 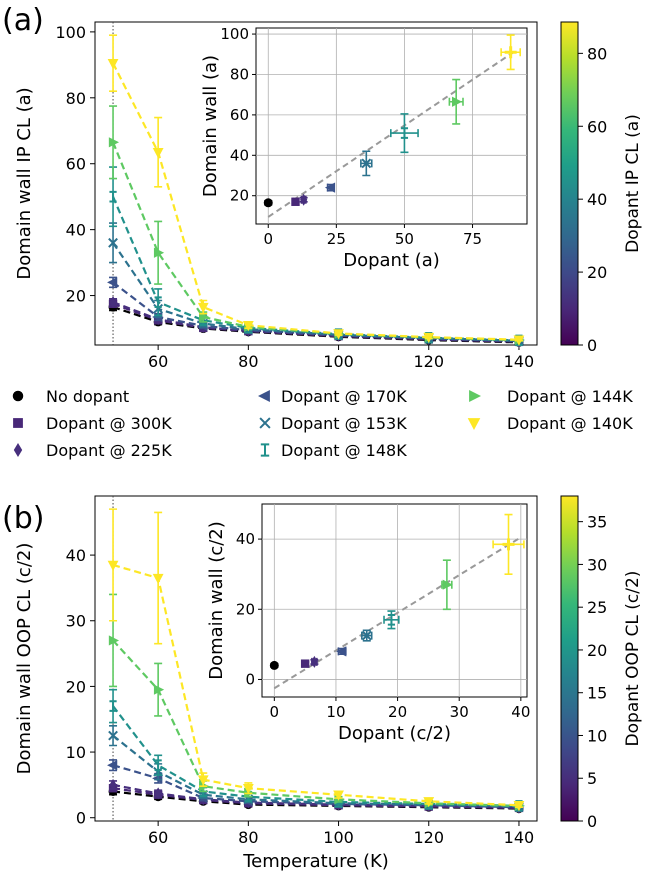 What do you see at coordinates (24, 659) in the screenshot?
I see `y-axis-label-b: Domain wall OOP CL (c/2)` at bounding box center [24, 659].